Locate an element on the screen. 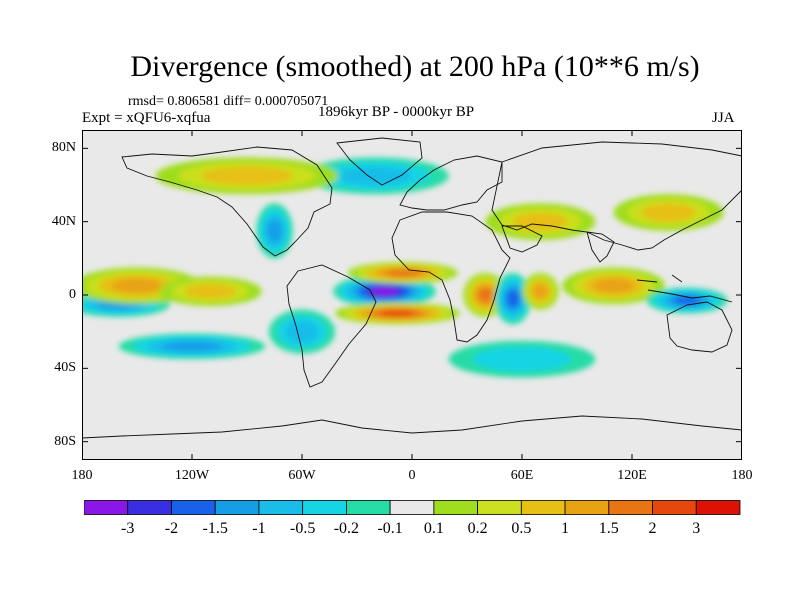 This screenshot has width=800, height=600. colorbar-label: 1 is located at coordinates (565, 528).